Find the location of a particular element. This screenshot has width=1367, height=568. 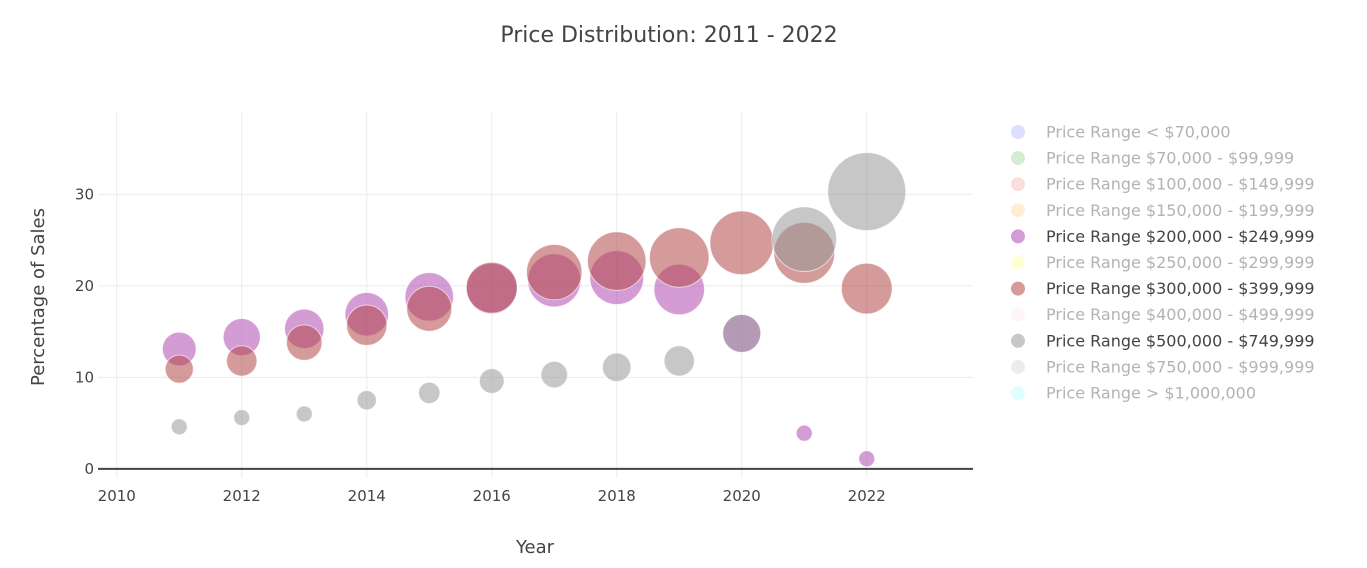

legend-item: Price Range $300,000 - $399,999 is located at coordinates (1163, 288).